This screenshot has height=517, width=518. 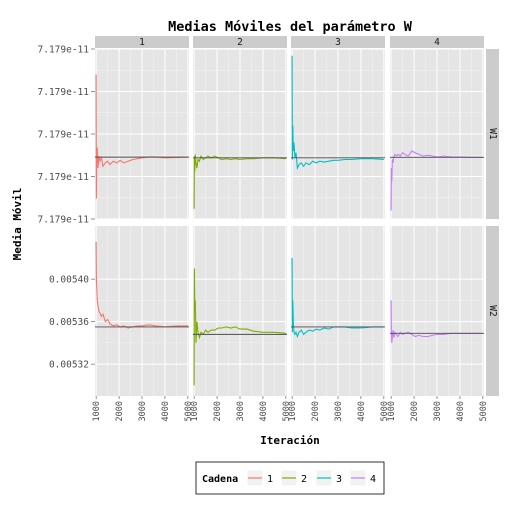 I want to click on strip-label-col: 3, so click(x=338, y=42).